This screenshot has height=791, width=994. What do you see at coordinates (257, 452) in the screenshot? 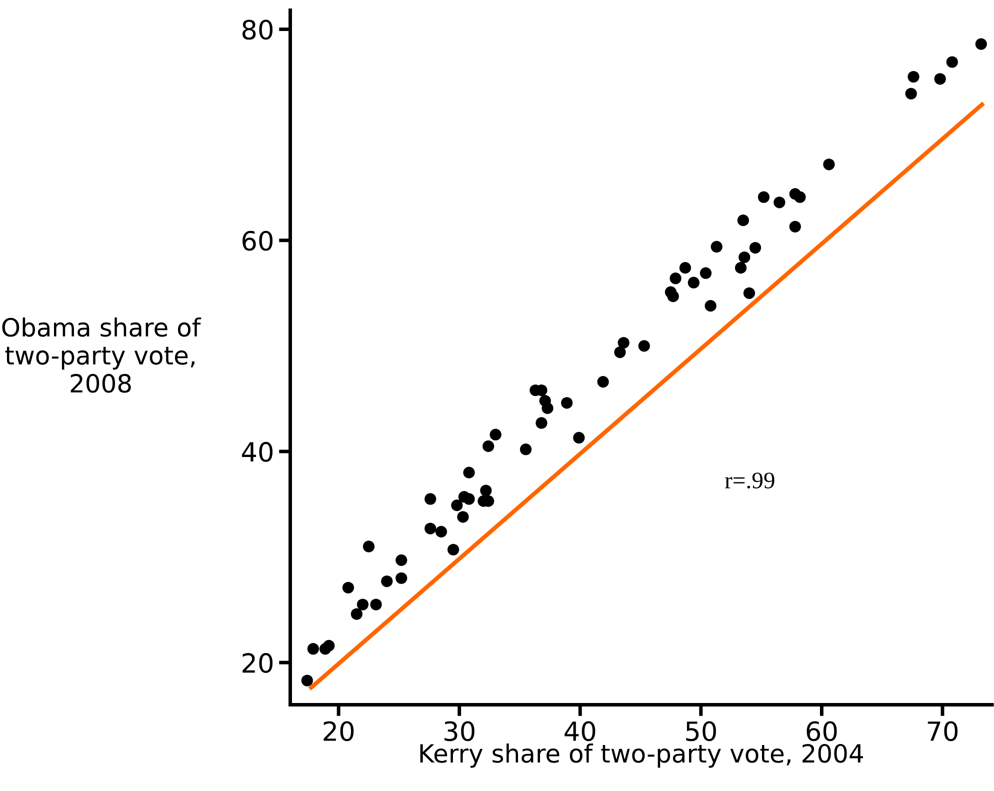
I see `y-tick-label: 40` at bounding box center [257, 452].